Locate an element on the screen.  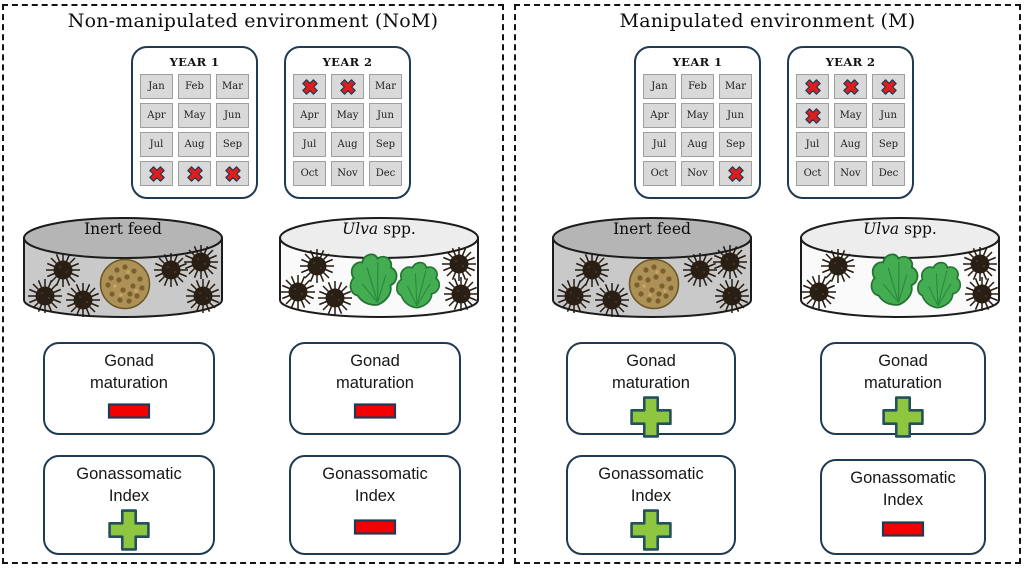
calendar-m-year1: YEAR 1 Jan Feb Mar Apr May Jun Jul Aug Sep Oct Nov is located at coordinates (697, 122).